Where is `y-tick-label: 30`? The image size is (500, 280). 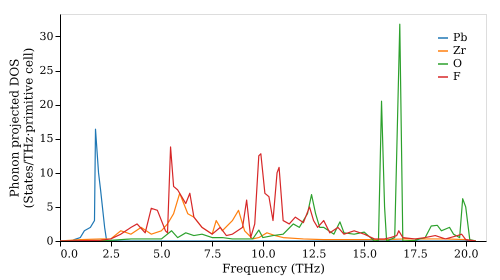
y-tick-label: 30 is located at coordinates (47, 36).